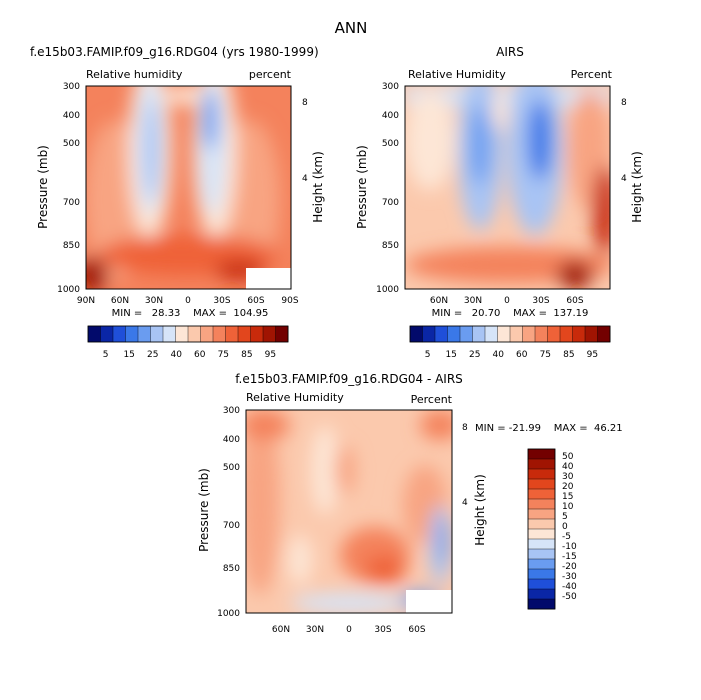 This screenshot has width=701, height=700. Describe the element at coordinates (510, 313) in the screenshot. I see `min-max-stats: MIN = 20.70 MAX = 137.19` at that location.